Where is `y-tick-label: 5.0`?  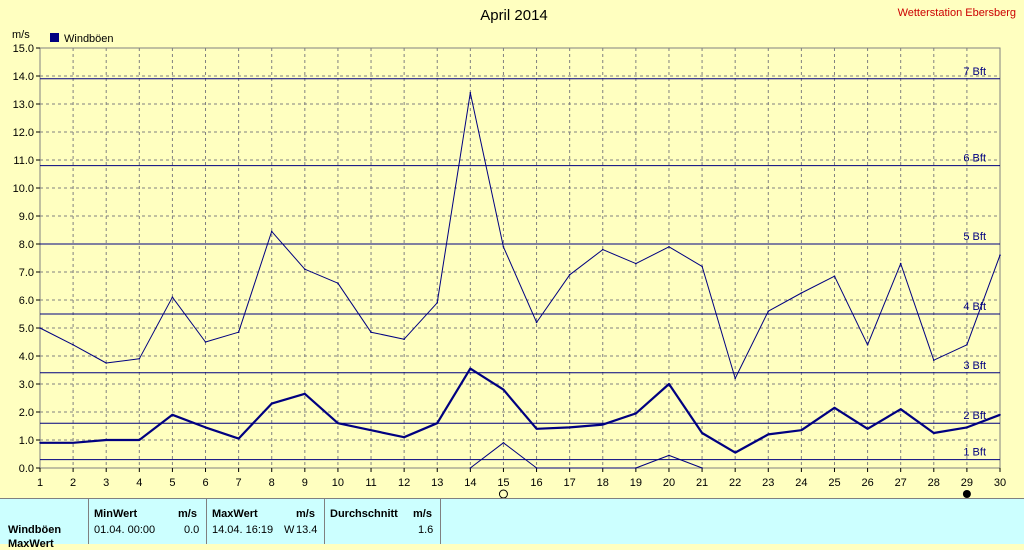 y-tick-label: 5.0 is located at coordinates (26, 329).